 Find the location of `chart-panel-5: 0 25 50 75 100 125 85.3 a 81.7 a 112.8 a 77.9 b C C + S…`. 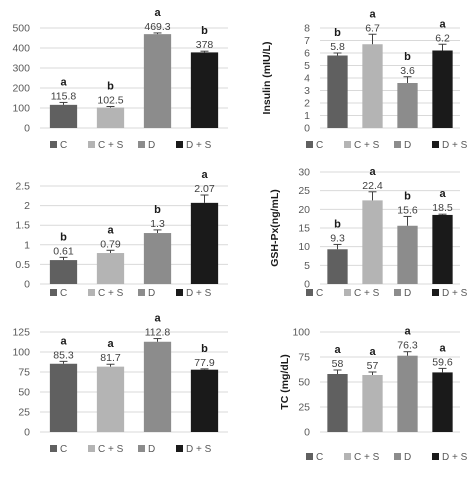

chart-panel-5: 0 25 50 75 100 125 85.3 a 81.7 a 112.8 a 77.9 b C C + S… is located at coordinates (120, 384).